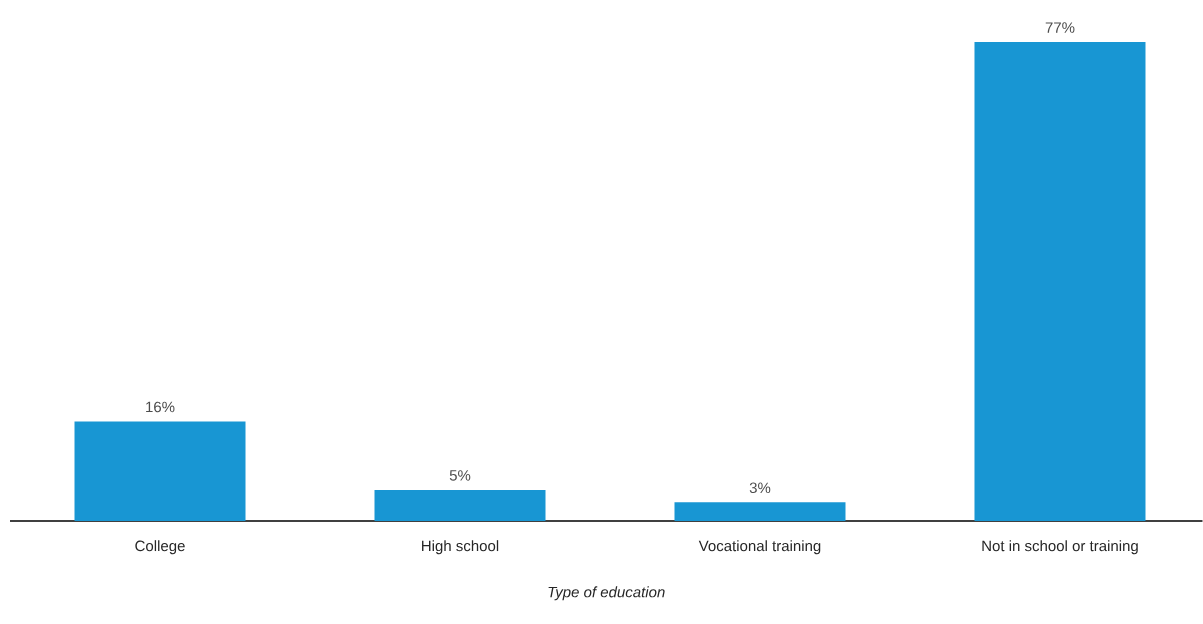 This screenshot has height=624, width=1203. What do you see at coordinates (759, 547) in the screenshot?
I see `x-tick-label: Vocational training` at bounding box center [759, 547].